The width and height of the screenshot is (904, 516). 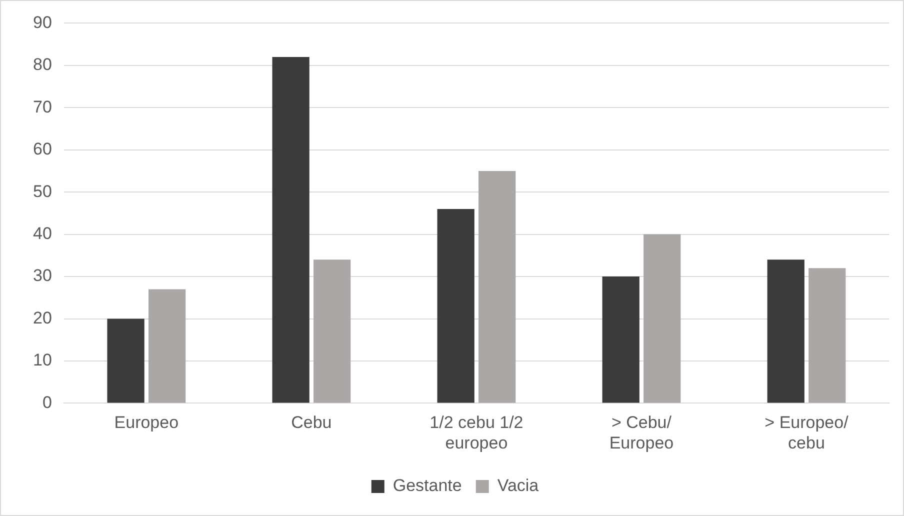 I want to click on y-tick-label: 30, so click(x=42, y=276).